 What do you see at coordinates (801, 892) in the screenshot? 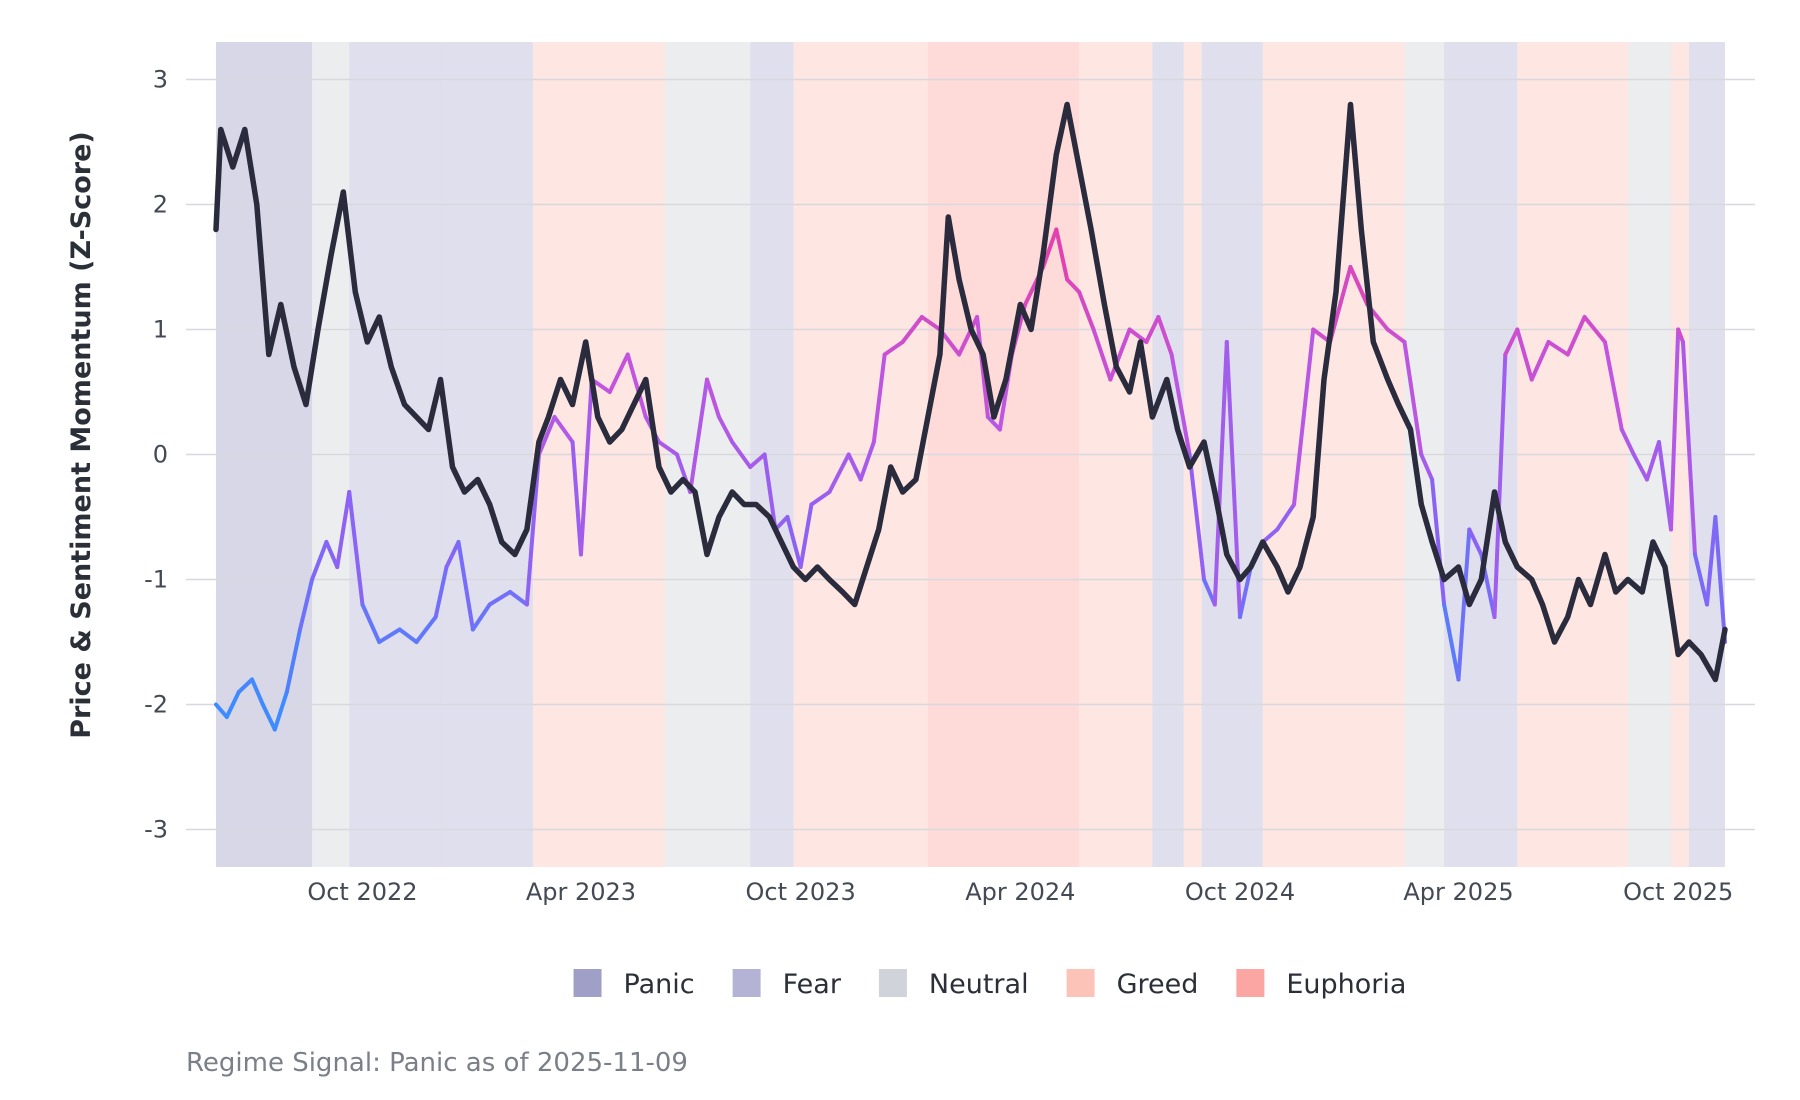
I see `x-tick-label: Oct 2023` at bounding box center [801, 892].